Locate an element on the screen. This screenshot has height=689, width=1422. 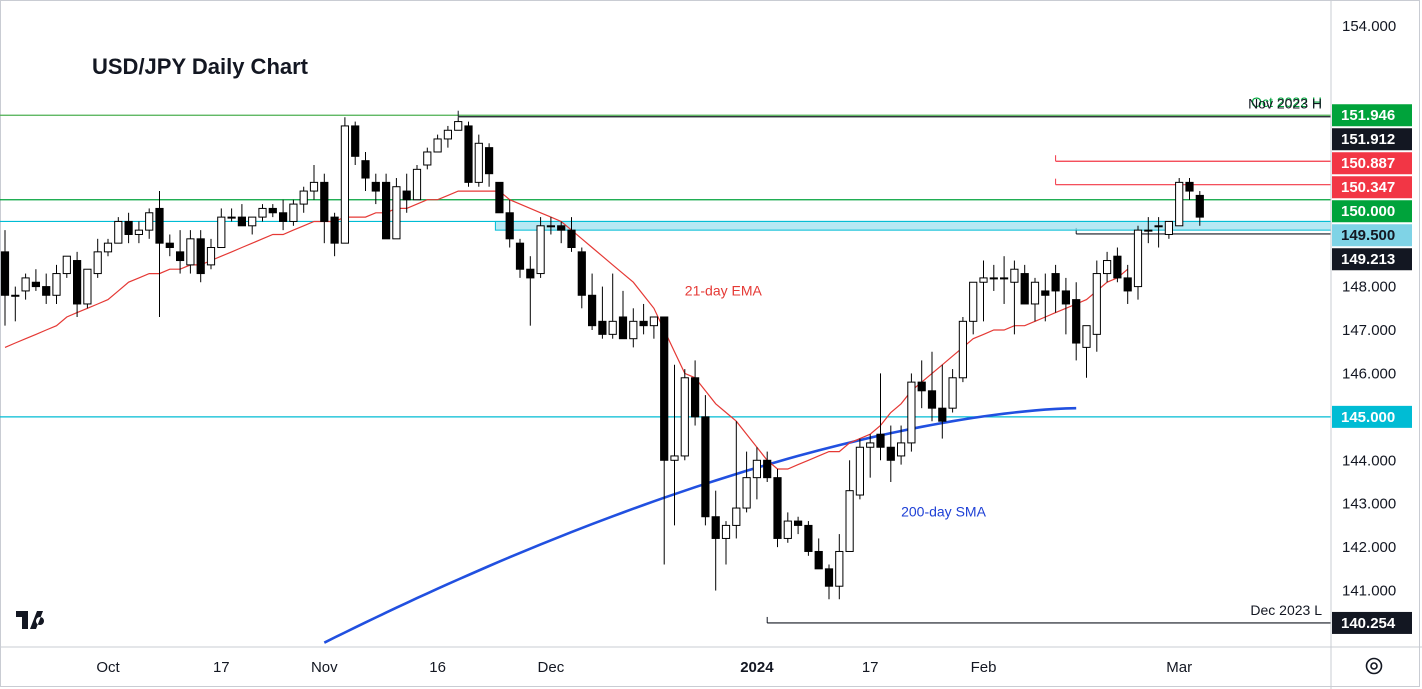
price-badge-label: 149.500 is located at coordinates (1368, 235).